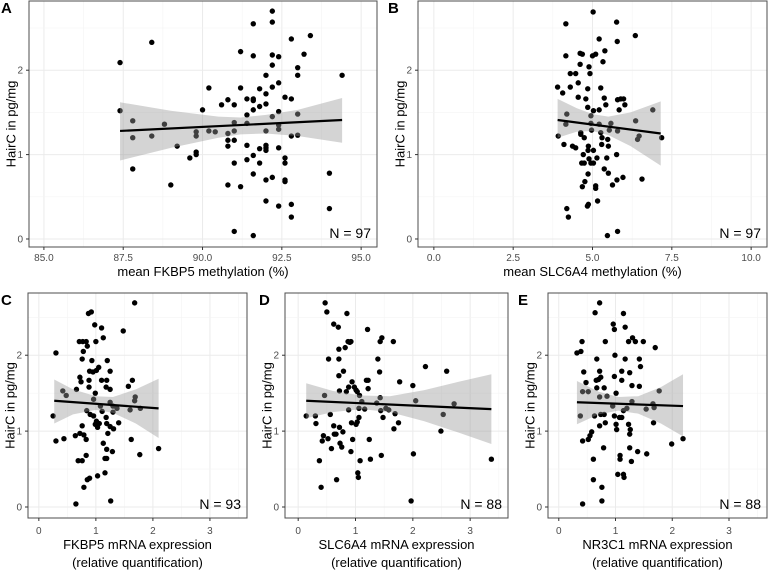  Describe the element at coordinates (481, 504) in the screenshot. I see `sample-size-label: N = 88` at that location.